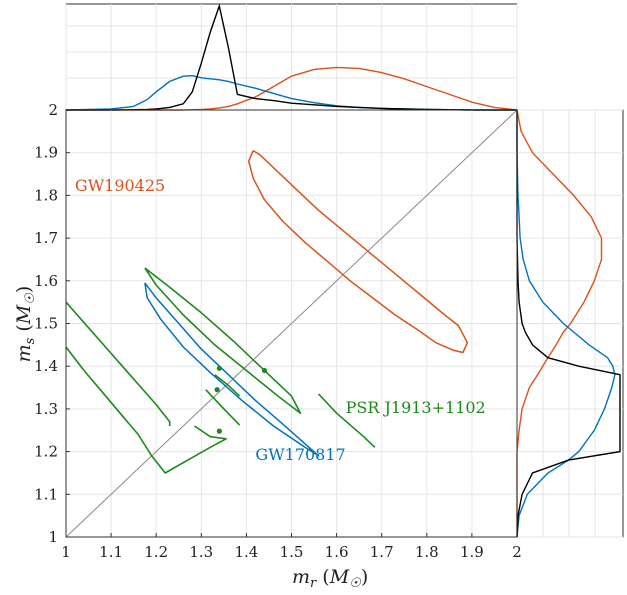  I want to click on x-tick-label: 1.8, so click(427, 552).